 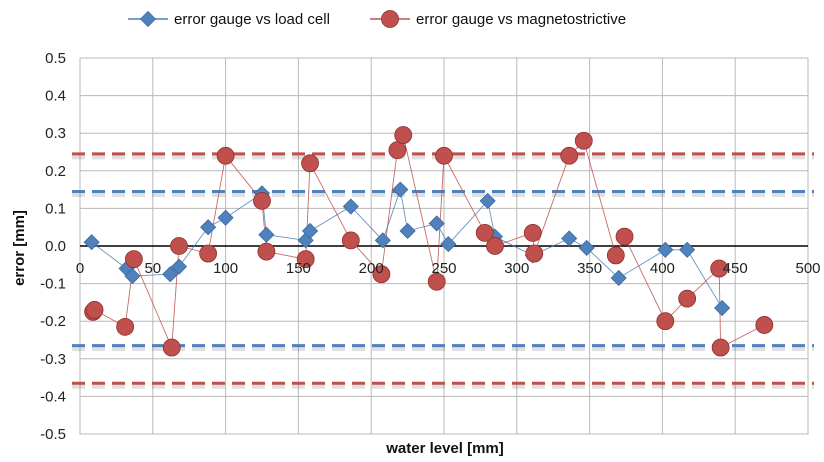 I want to click on x-tick-label: 50, so click(x=152, y=268).